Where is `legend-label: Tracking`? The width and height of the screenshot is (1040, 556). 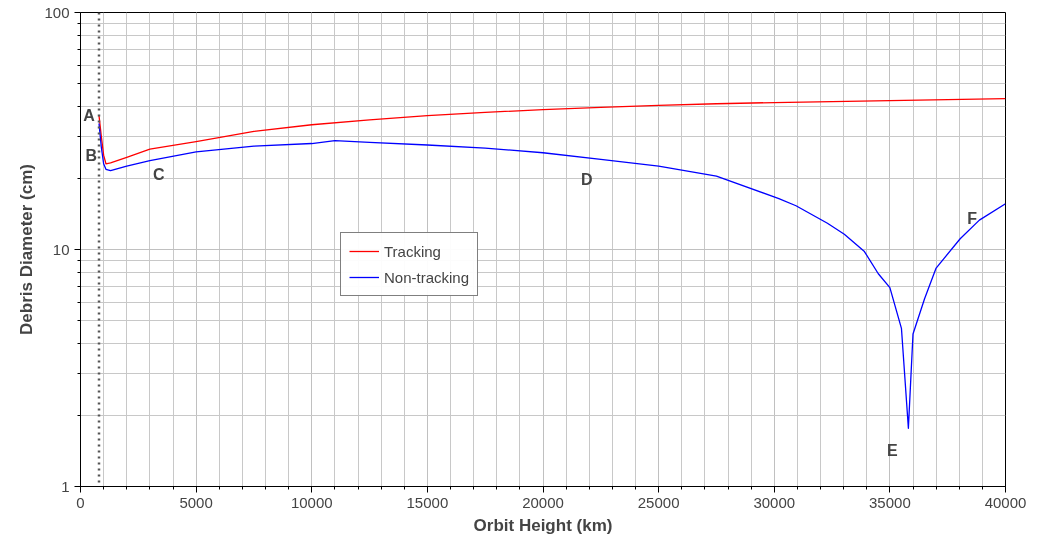 legend-label: Tracking is located at coordinates (412, 251).